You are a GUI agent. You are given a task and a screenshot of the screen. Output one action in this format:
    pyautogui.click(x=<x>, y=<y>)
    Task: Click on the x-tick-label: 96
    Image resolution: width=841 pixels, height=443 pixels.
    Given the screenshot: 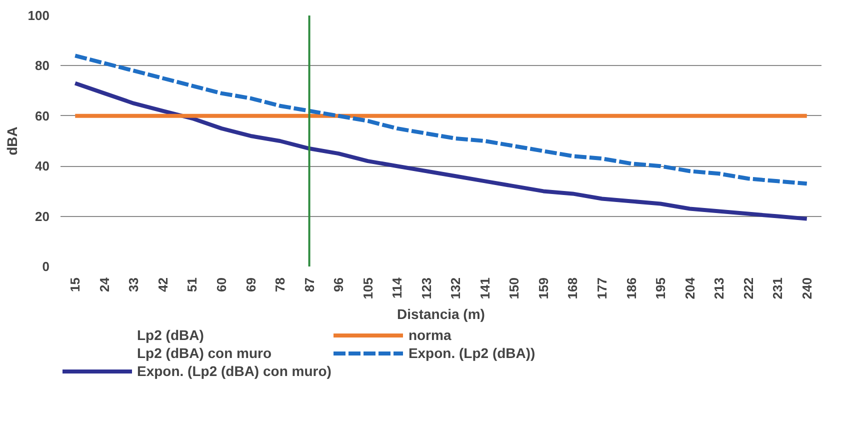 What is the action you would take?
    pyautogui.click(x=338, y=284)
    